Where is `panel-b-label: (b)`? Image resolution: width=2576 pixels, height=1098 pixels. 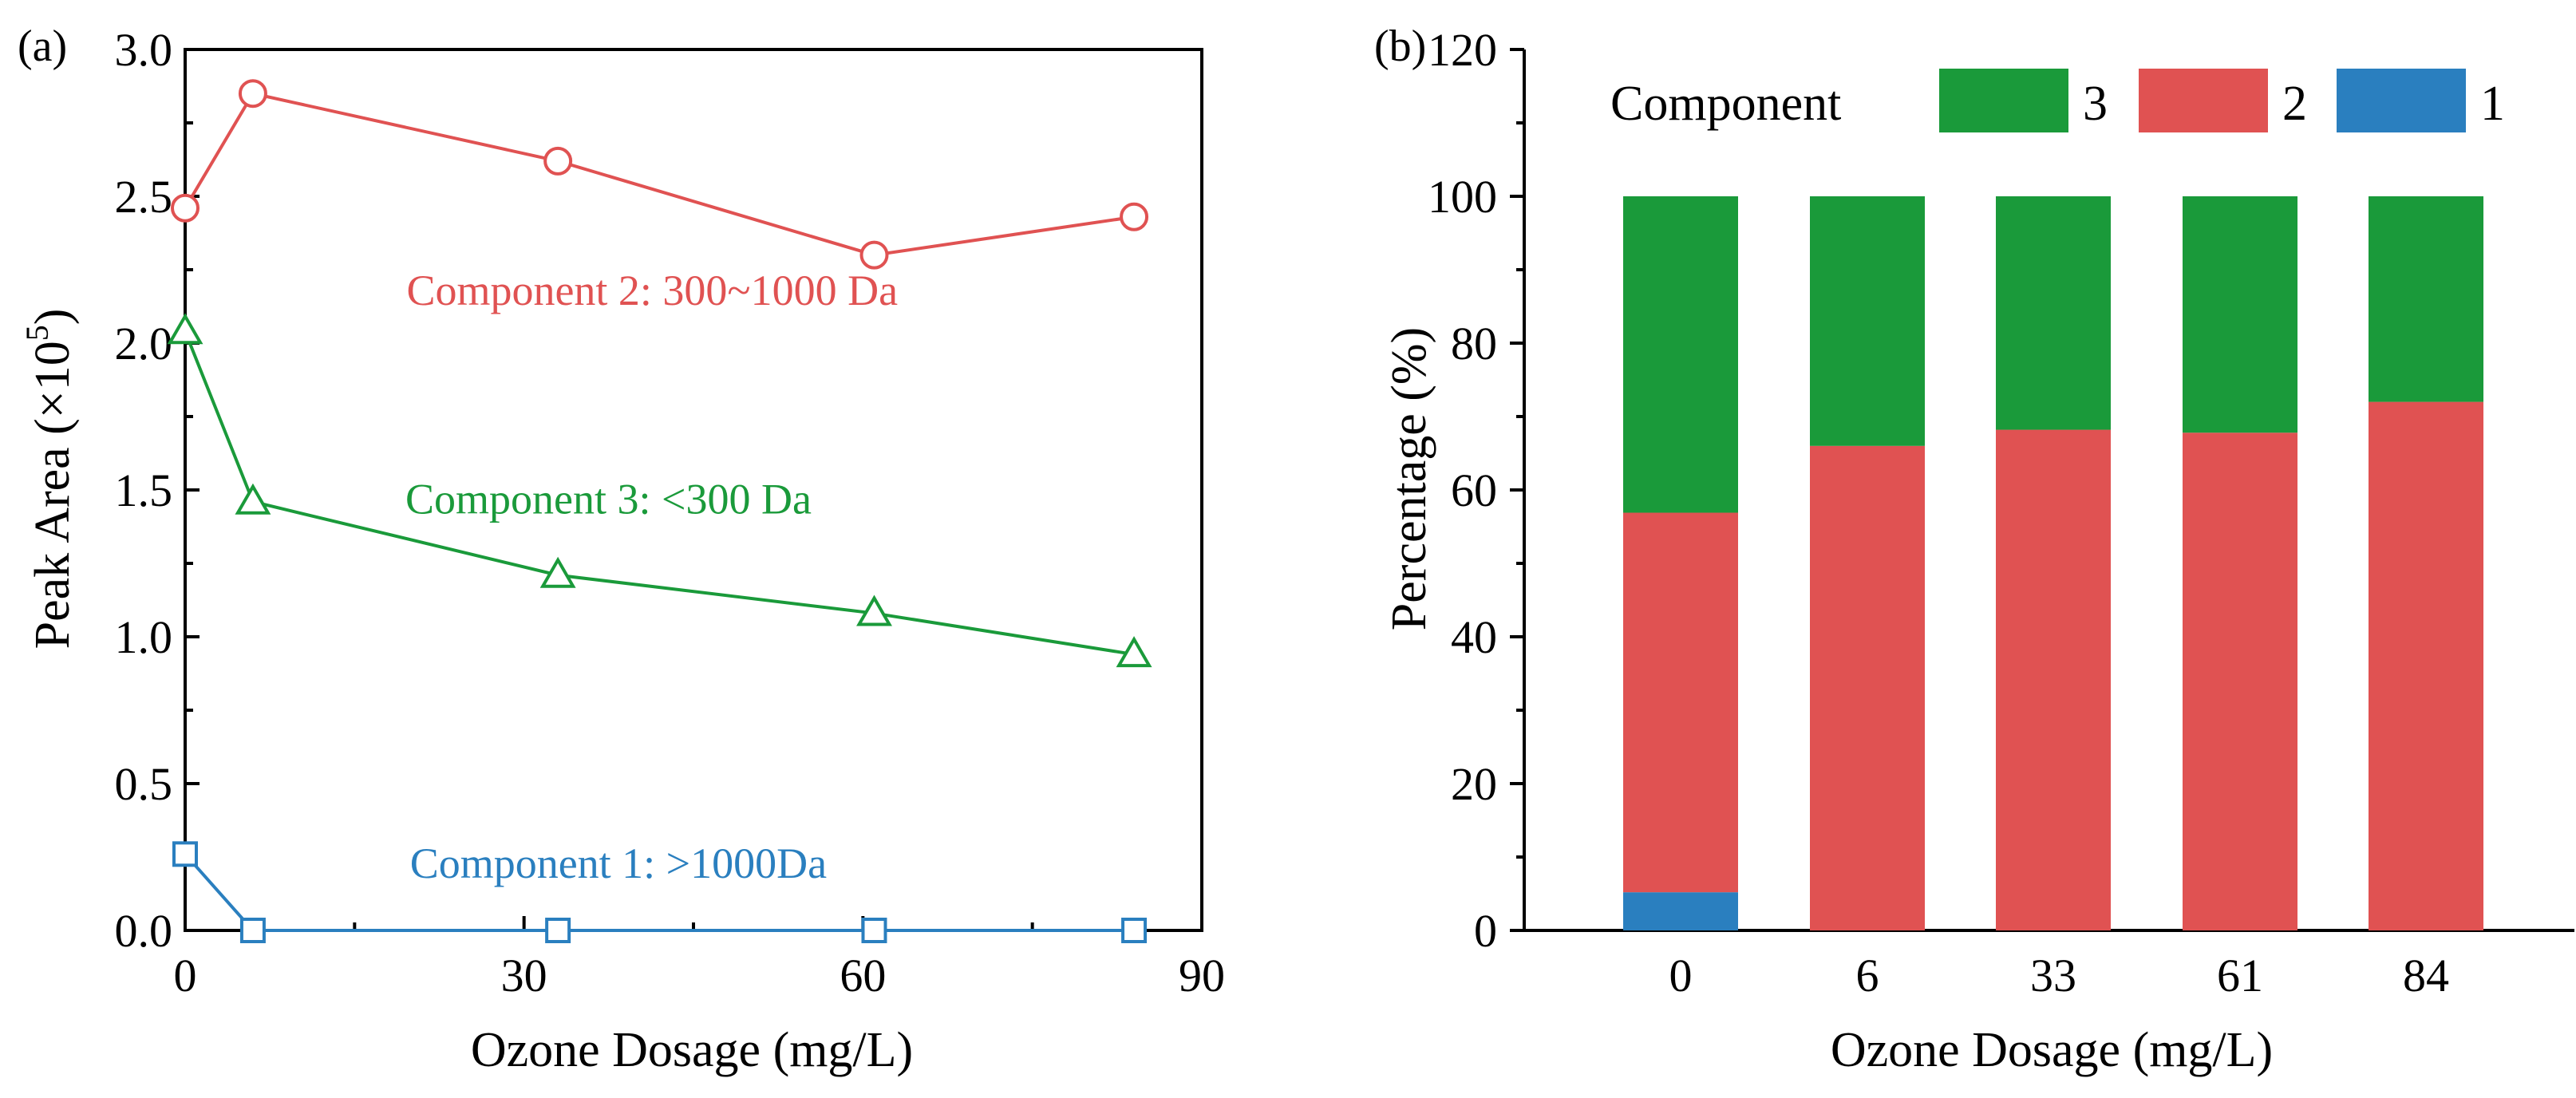
panel-b-label: (b) is located at coordinates (1400, 46).